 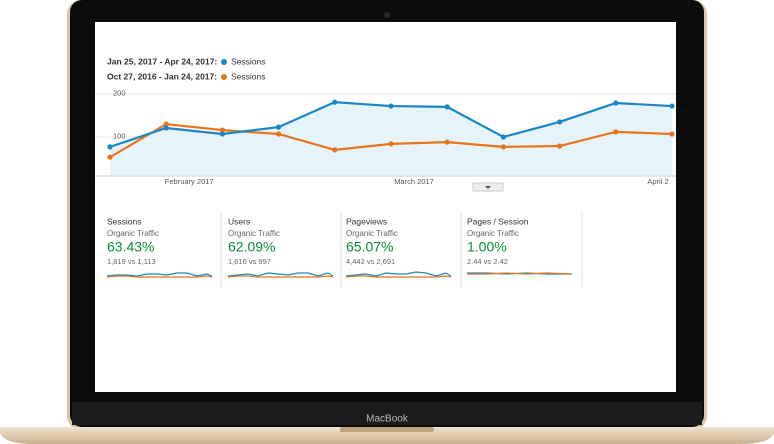 I want to click on y-tick-label: 100, so click(x=119, y=135).